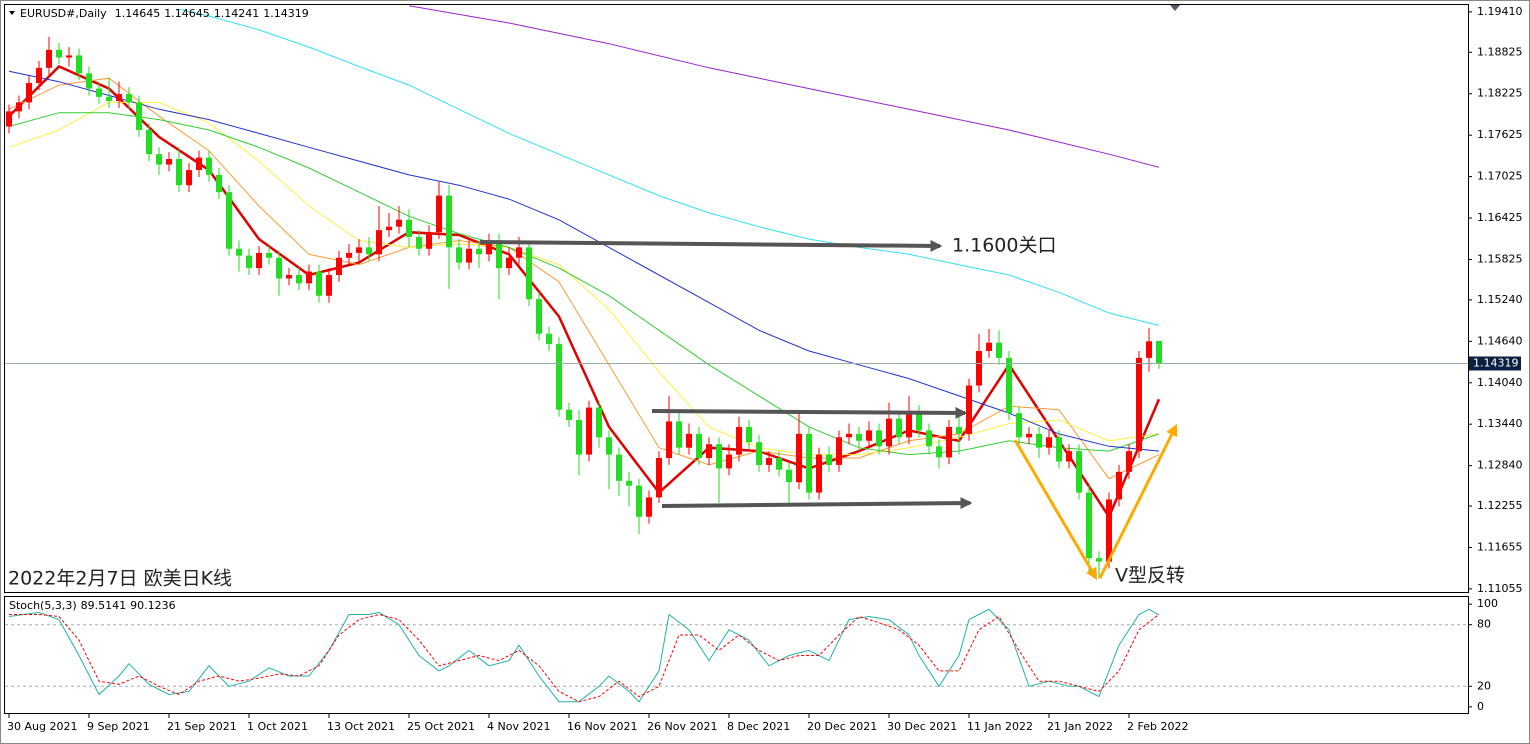  I want to click on x-tick-label: 4 Nov 2021, so click(518, 726).